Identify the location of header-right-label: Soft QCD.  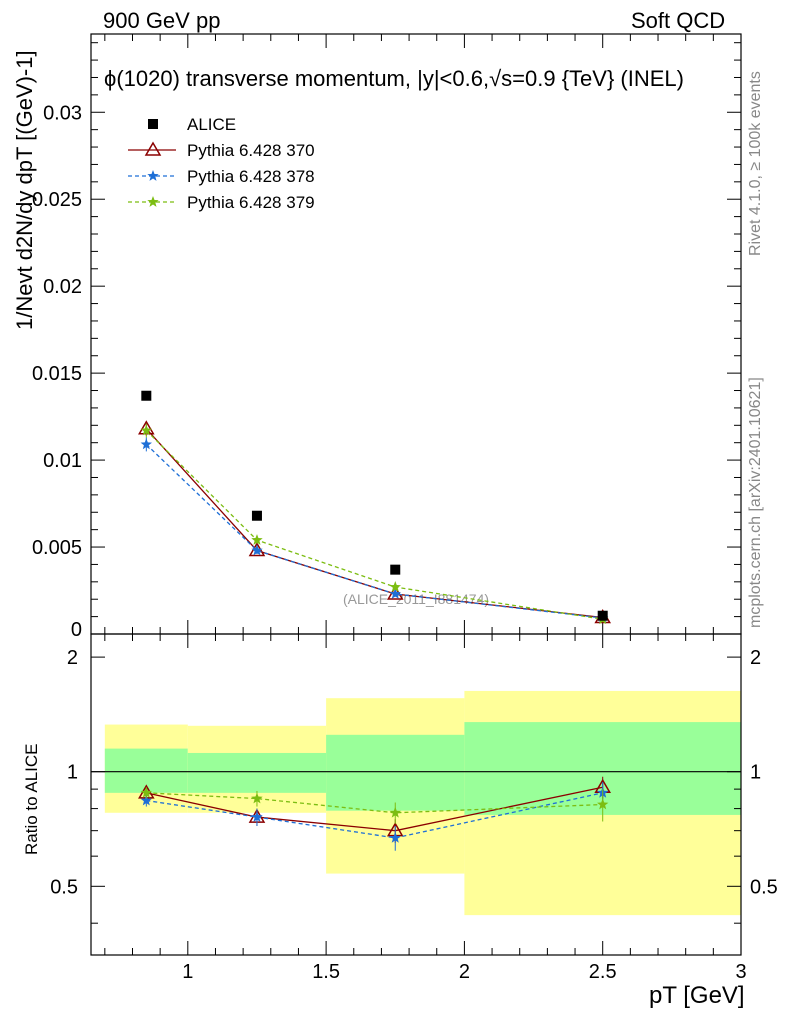
(678, 20).